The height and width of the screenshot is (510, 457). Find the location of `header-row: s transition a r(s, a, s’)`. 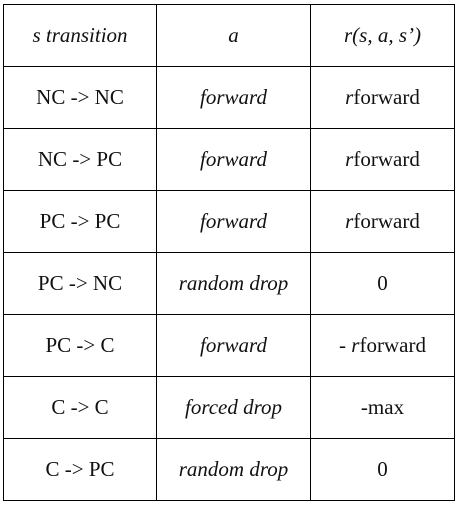

header-row: s transition a r(s, a, s’) is located at coordinates (229, 35).